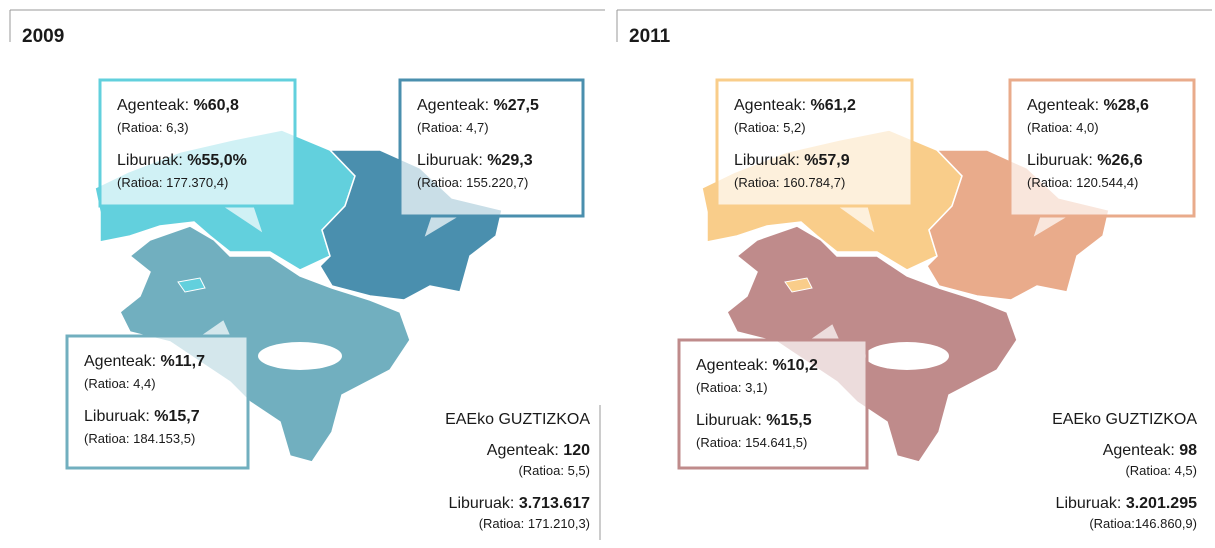 This screenshot has height=548, width=1215. I want to click on agents-ratio: (Ratioa: 6,3), so click(153, 127).